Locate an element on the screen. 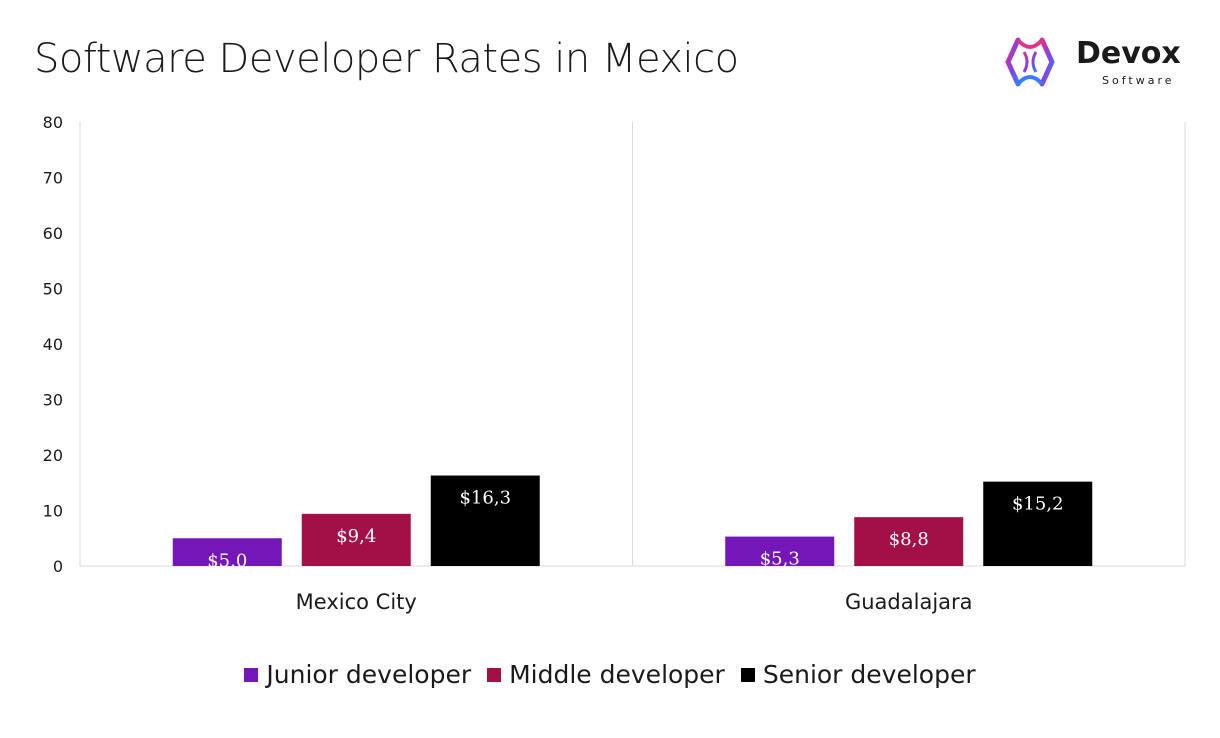  chart-title: Software Developer Rates in Mexico is located at coordinates (386, 59).